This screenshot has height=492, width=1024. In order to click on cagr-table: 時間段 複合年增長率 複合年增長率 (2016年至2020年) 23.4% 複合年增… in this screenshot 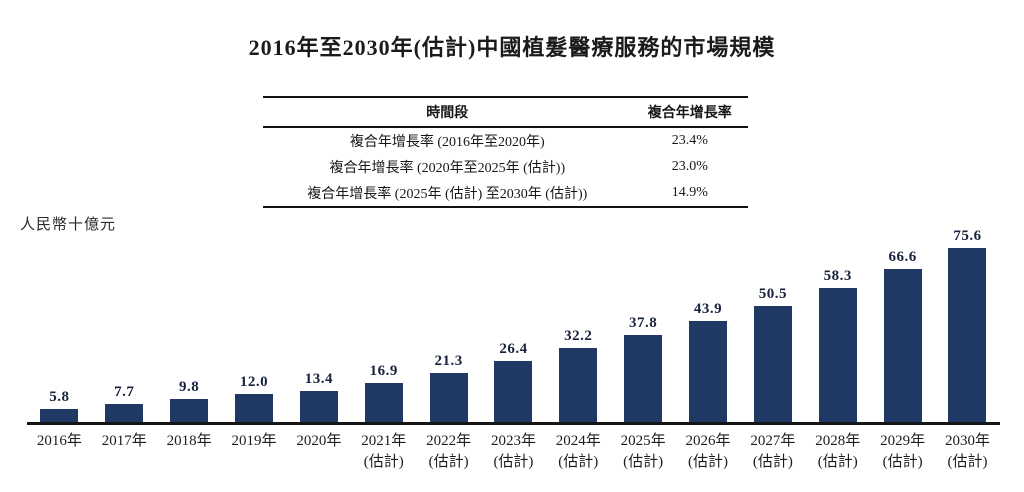, I will do `click(505, 152)`.